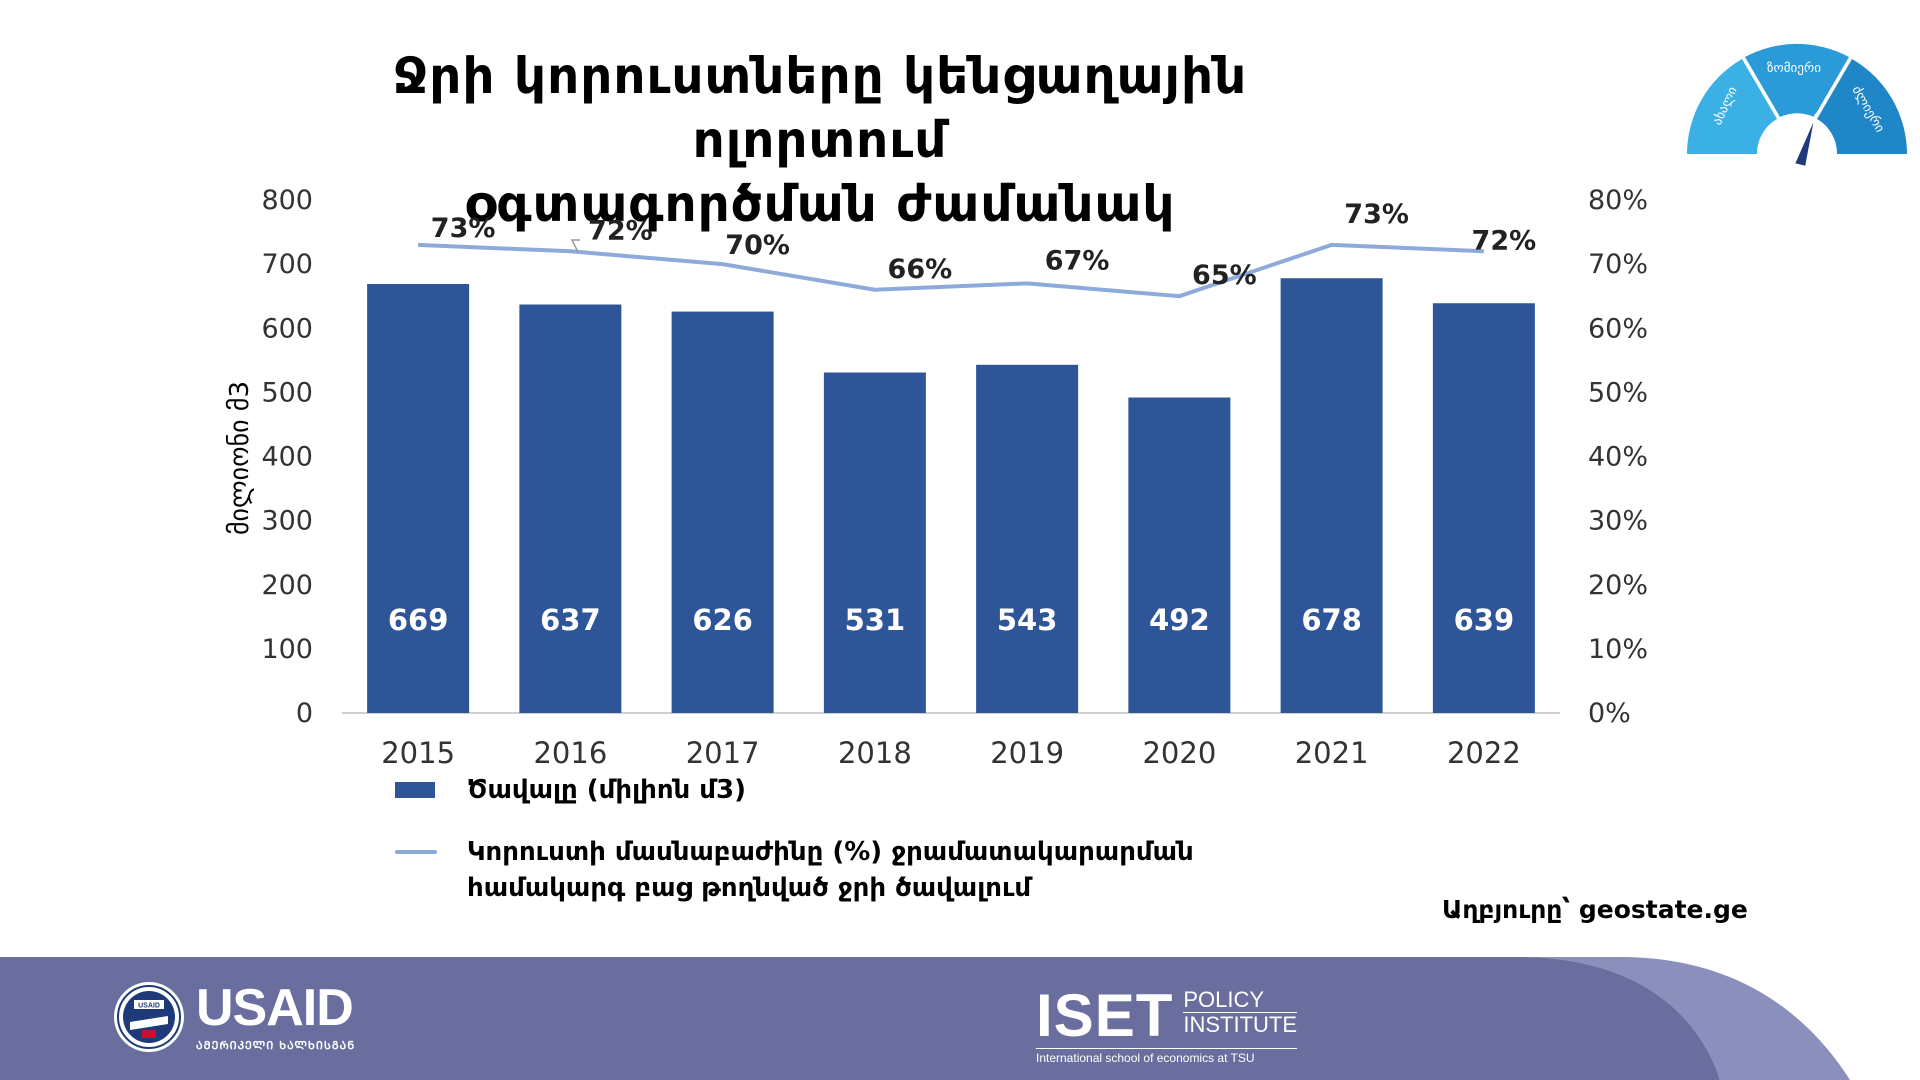 The image size is (1920, 1080). I want to click on gauge-logo-icon: ახალი ზომიერი ძლიერი, so click(1797, 106).